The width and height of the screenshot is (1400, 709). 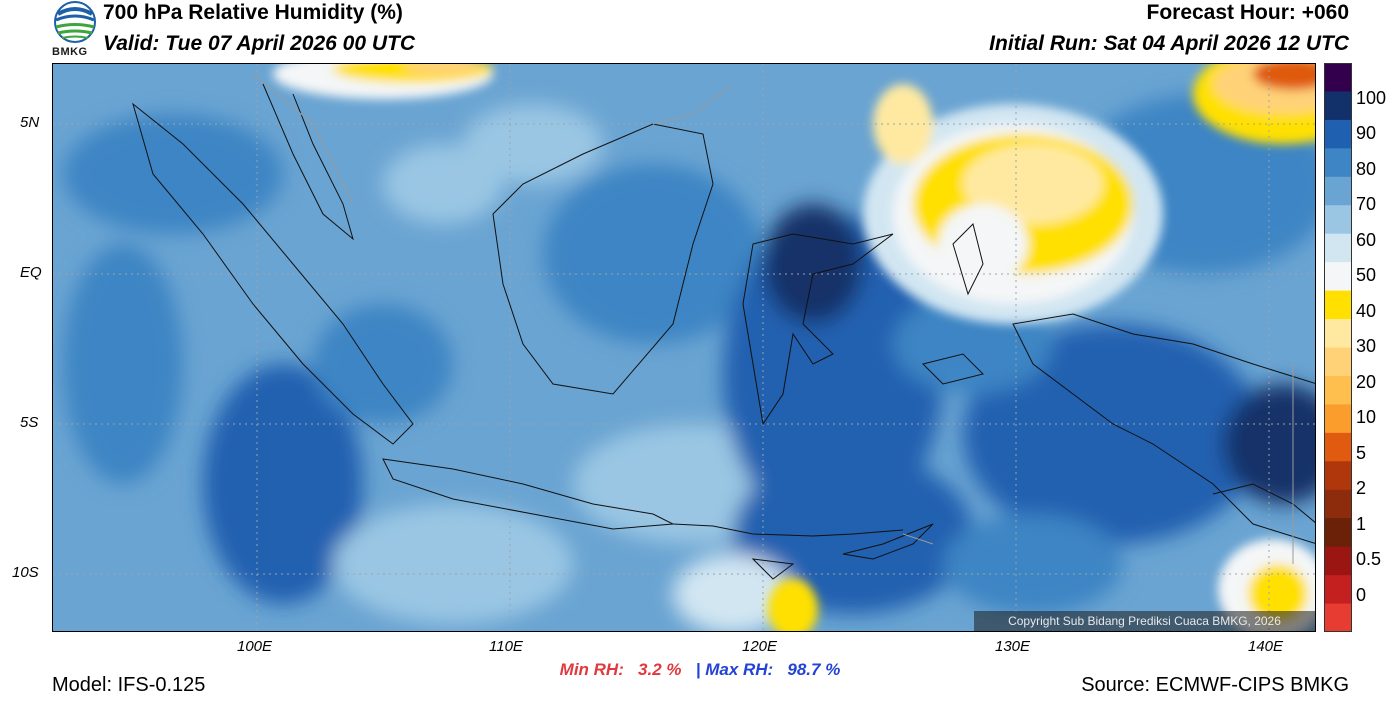 I want to click on colorbar-label-20: 20, so click(x=1366, y=382).